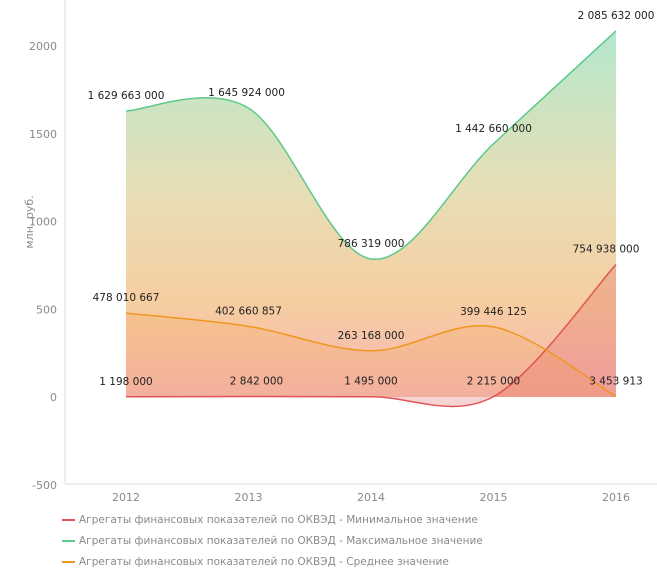 The image size is (657, 578). What do you see at coordinates (371, 244) in the screenshot?
I see `data-label: 786 319 000` at bounding box center [371, 244].